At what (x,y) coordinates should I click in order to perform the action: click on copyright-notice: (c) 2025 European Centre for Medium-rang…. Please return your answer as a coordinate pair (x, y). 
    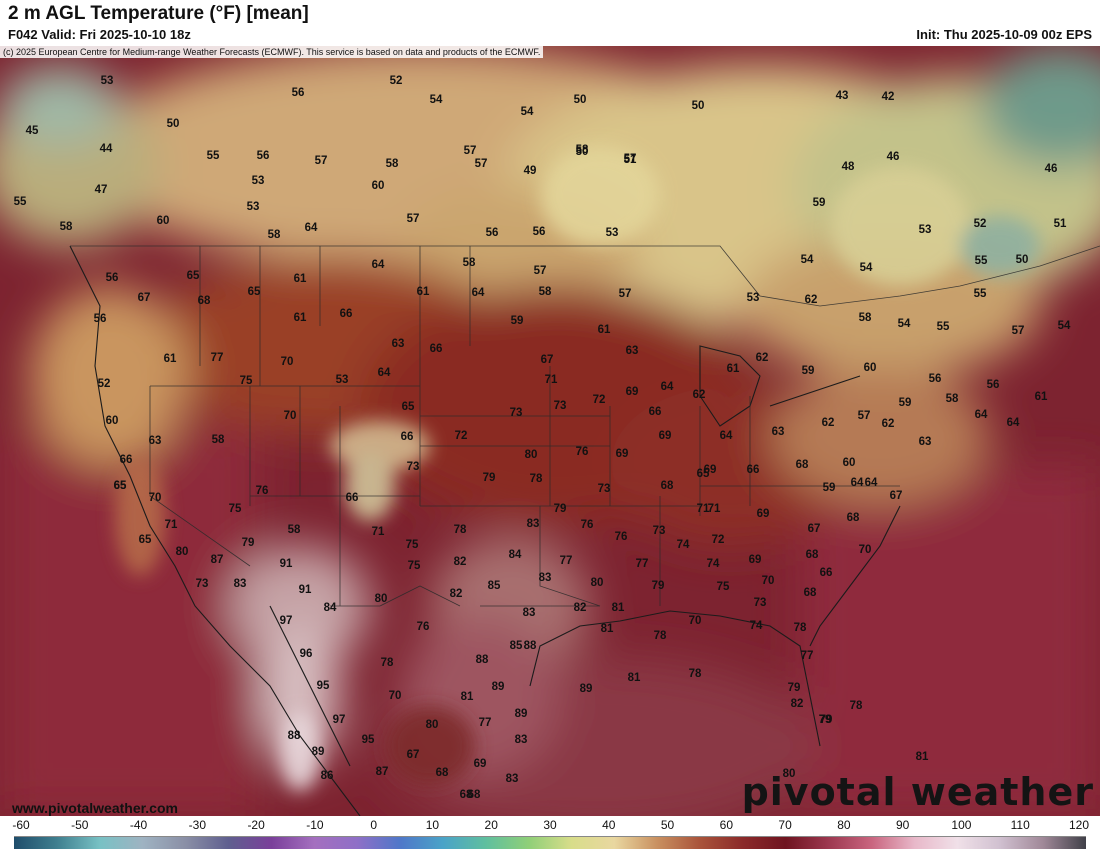
    Looking at the image, I should click on (272, 52).